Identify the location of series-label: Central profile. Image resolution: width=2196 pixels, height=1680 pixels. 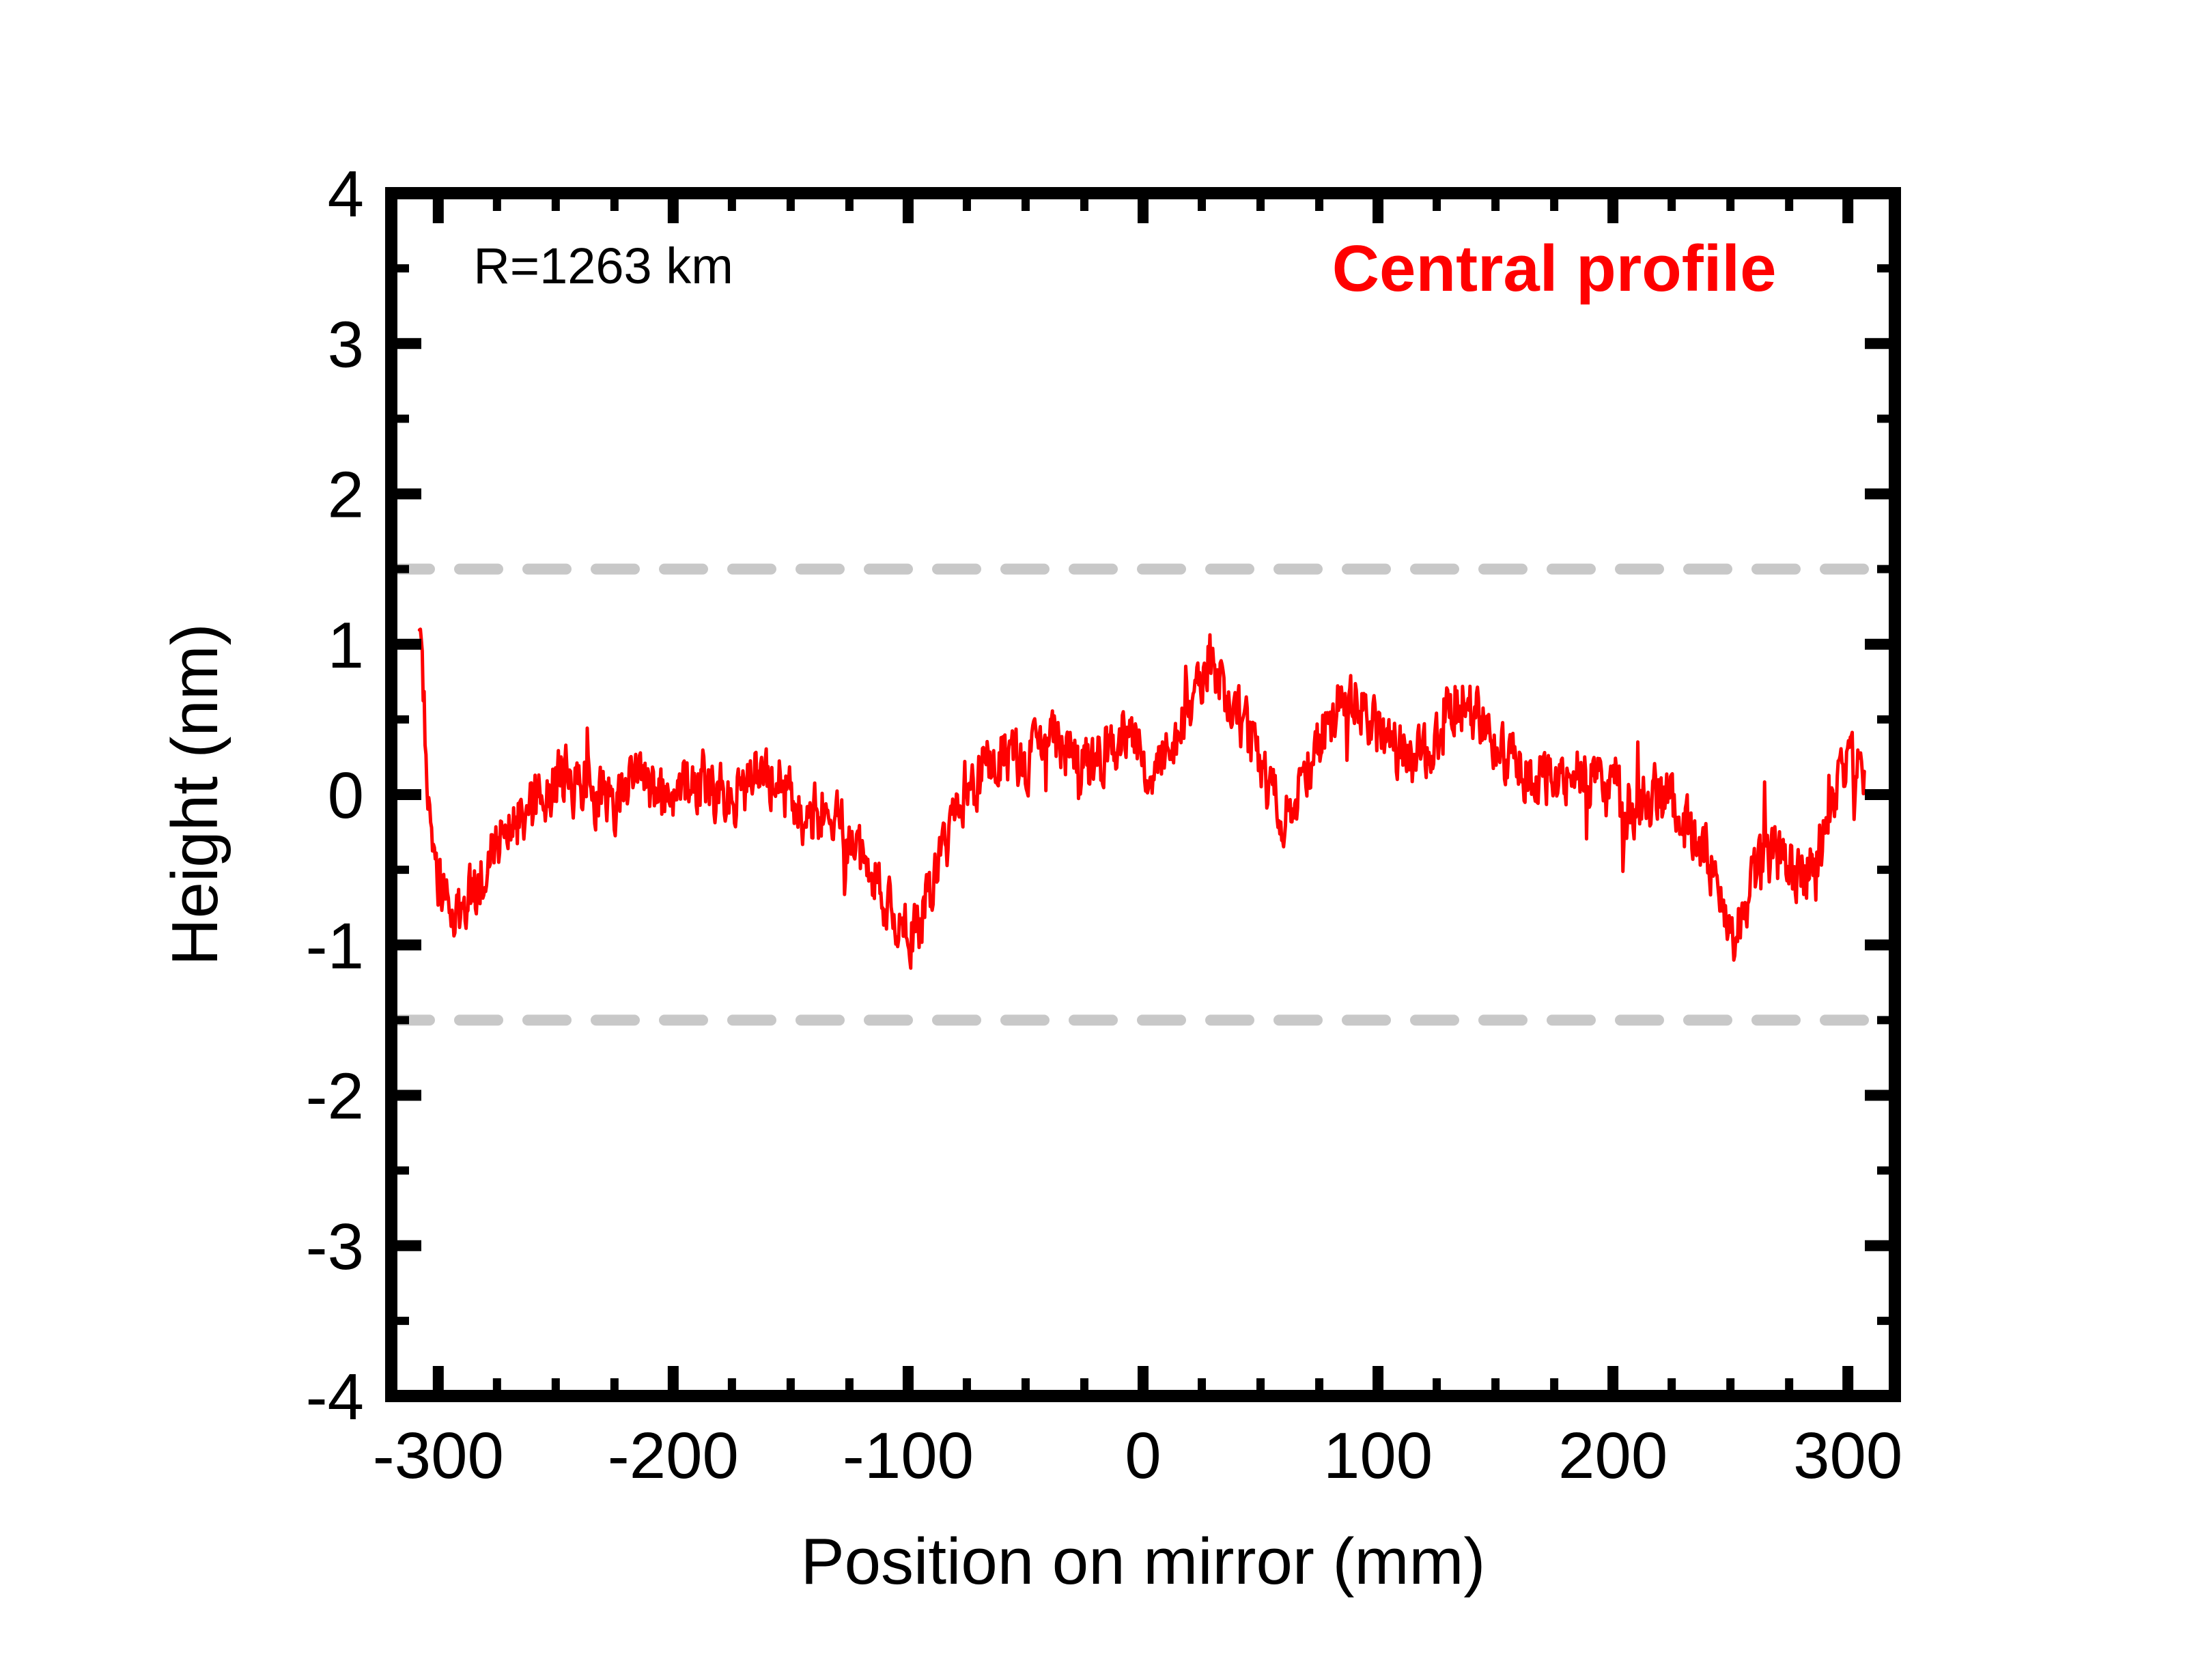
(1554, 268).